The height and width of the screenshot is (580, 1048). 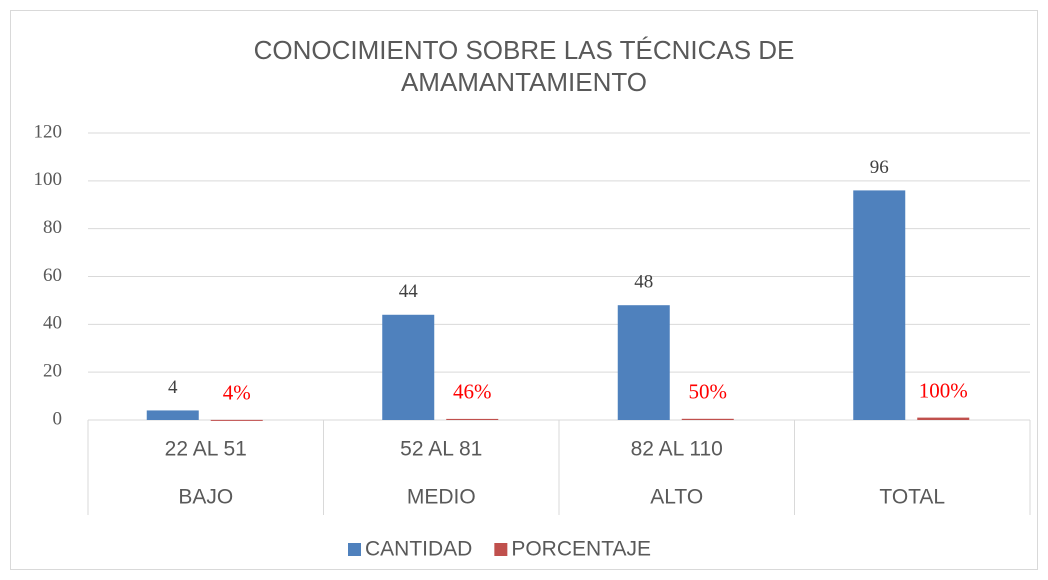 I want to click on data-label: 4%, so click(x=237, y=393).